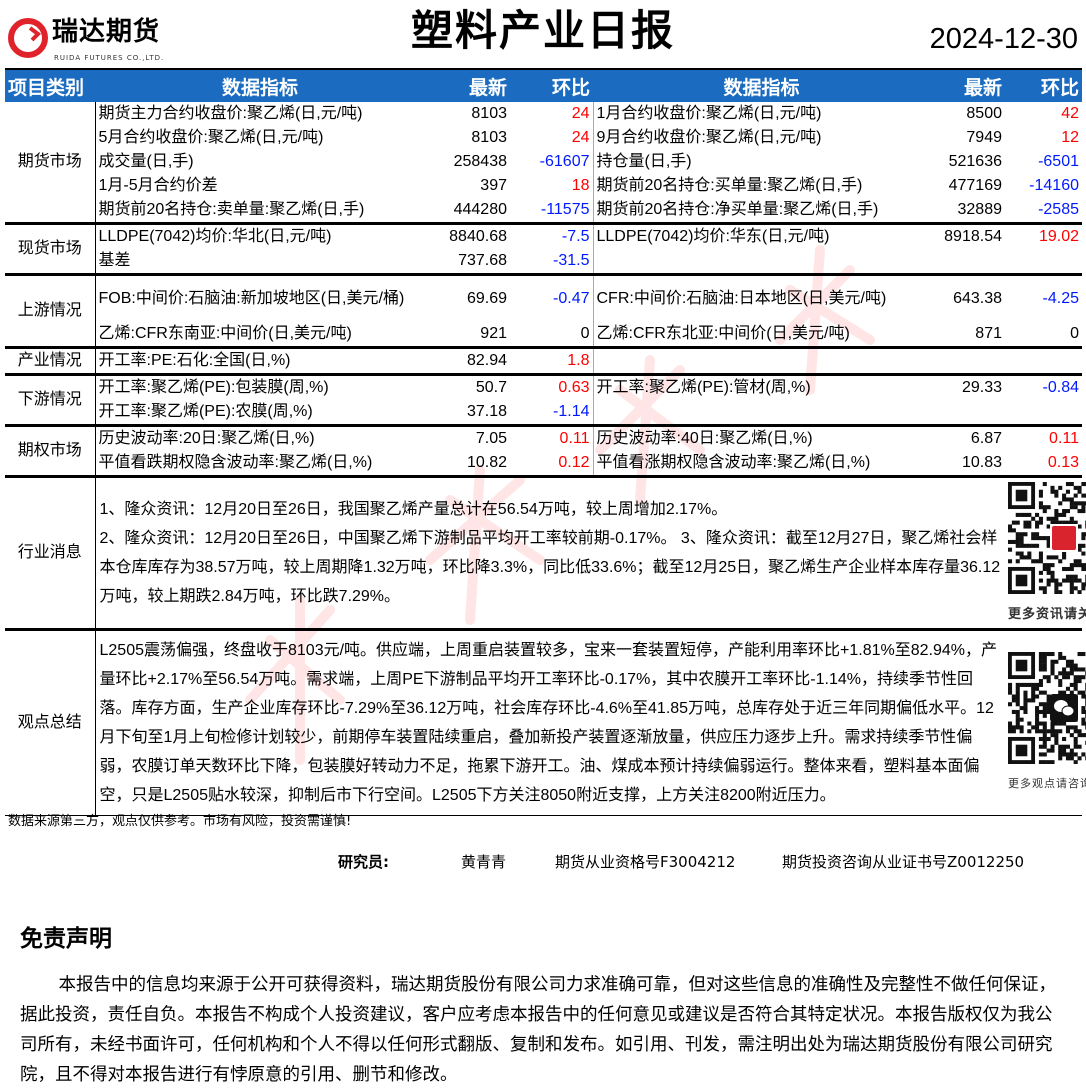  What do you see at coordinates (109, 58) in the screenshot?
I see `logo-subtitle: RUIDA FUTURES CO.,LTD.` at bounding box center [109, 58].